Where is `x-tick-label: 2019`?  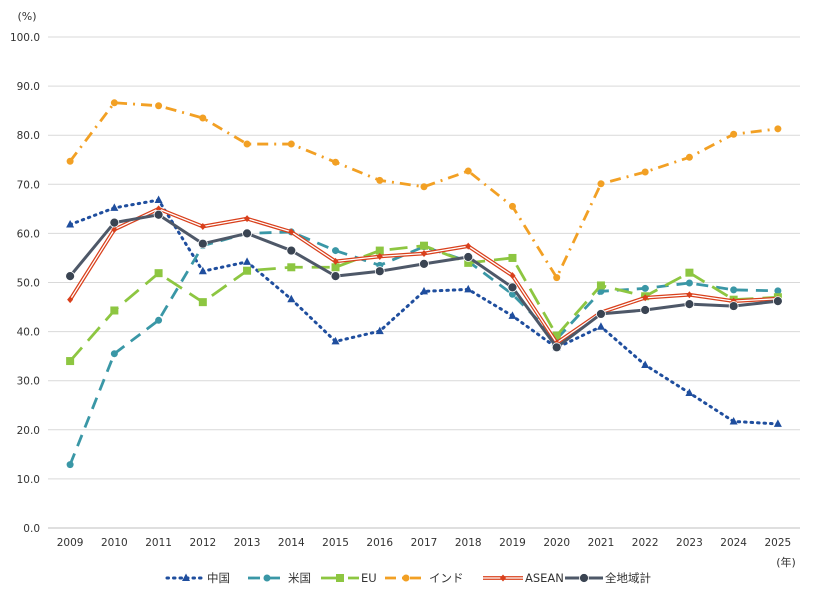 x-tick-label: 2019 is located at coordinates (512, 543).